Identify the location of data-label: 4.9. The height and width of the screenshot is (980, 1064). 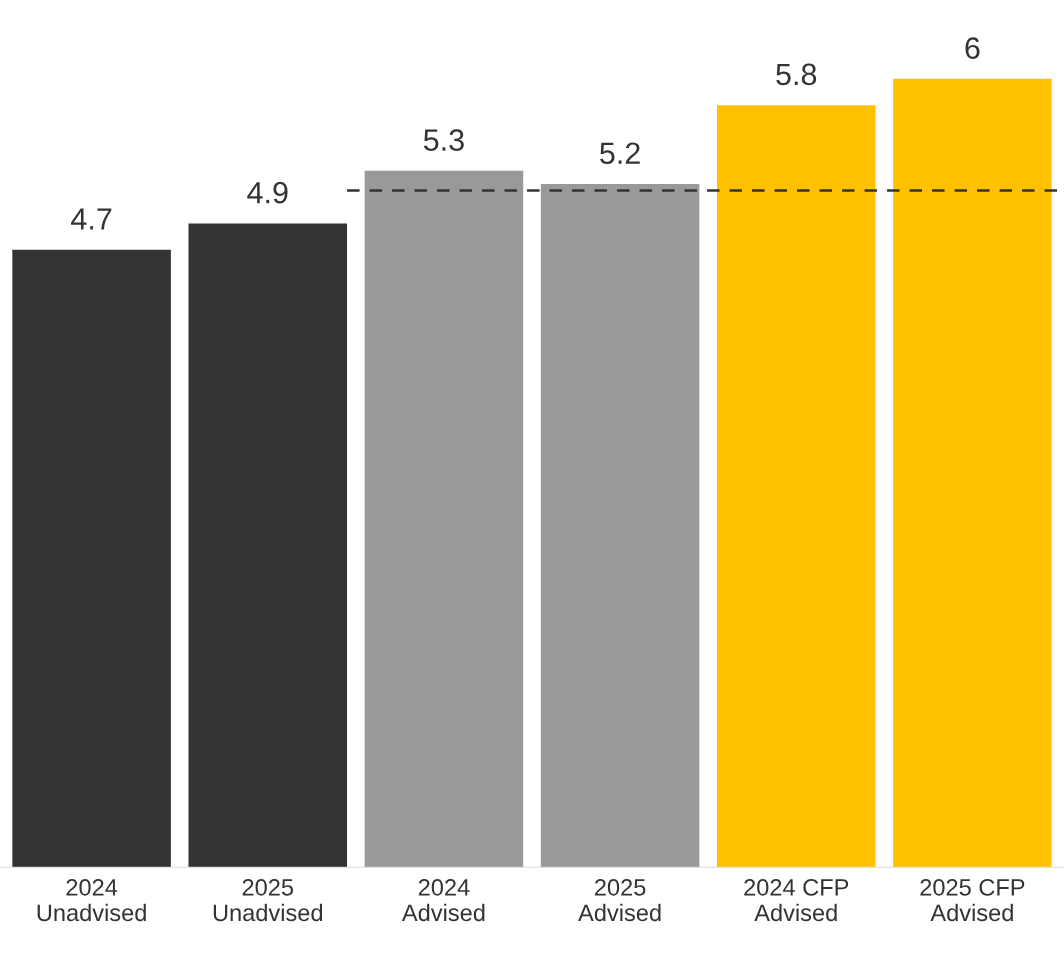
(267, 192).